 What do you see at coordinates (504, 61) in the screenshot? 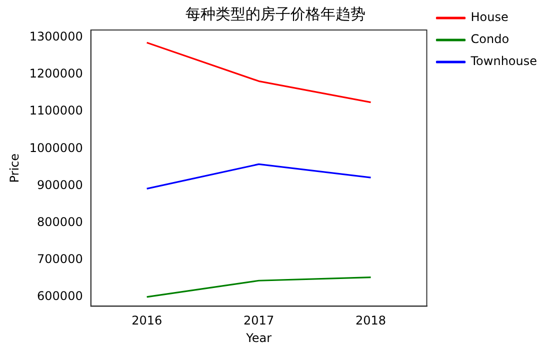
I see `legend-label: Townhouse` at bounding box center [504, 61].